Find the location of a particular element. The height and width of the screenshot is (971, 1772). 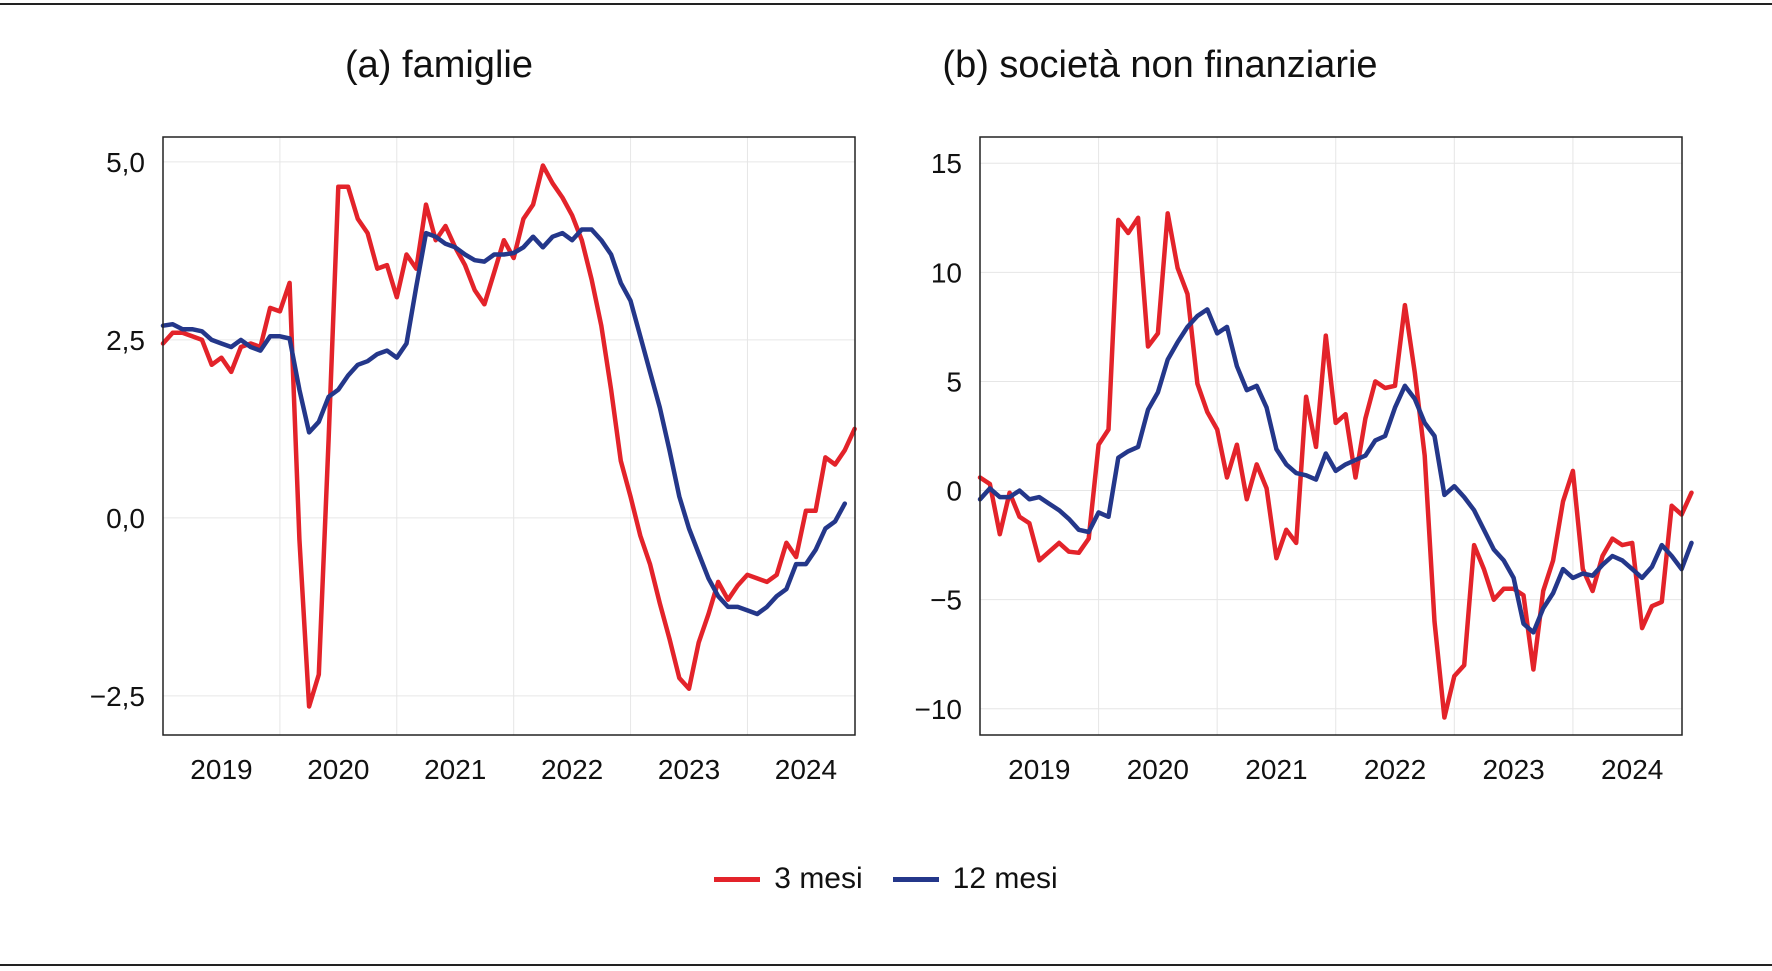

b-xtick-label: 2022 is located at coordinates (1395, 769).